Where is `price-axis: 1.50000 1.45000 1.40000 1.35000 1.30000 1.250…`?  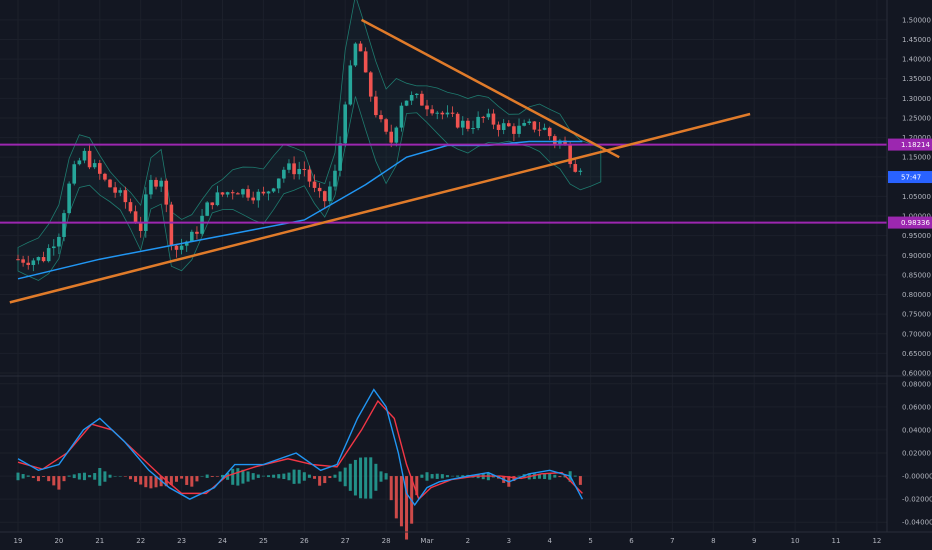 price-axis: 1.50000 1.45000 1.40000 1.35000 1.30000 1.250… is located at coordinates (916, 196).